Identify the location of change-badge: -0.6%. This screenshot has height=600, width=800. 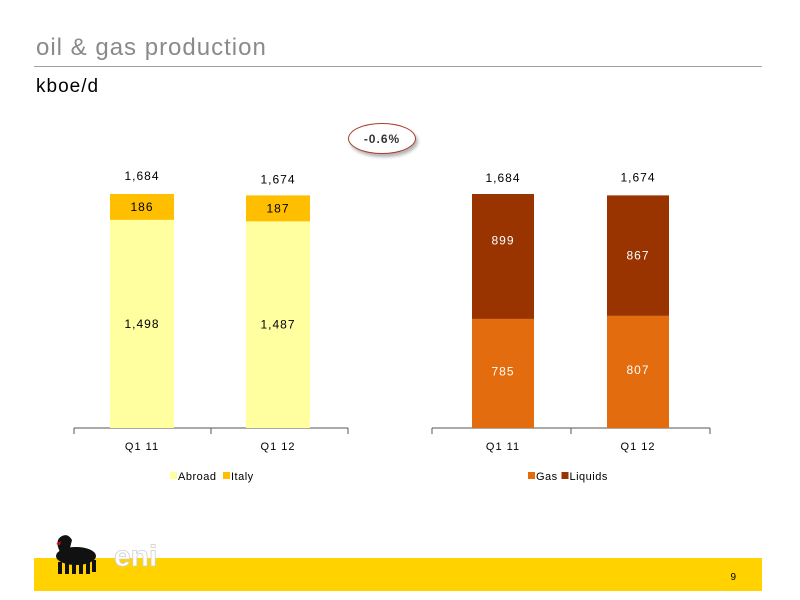
(382, 138).